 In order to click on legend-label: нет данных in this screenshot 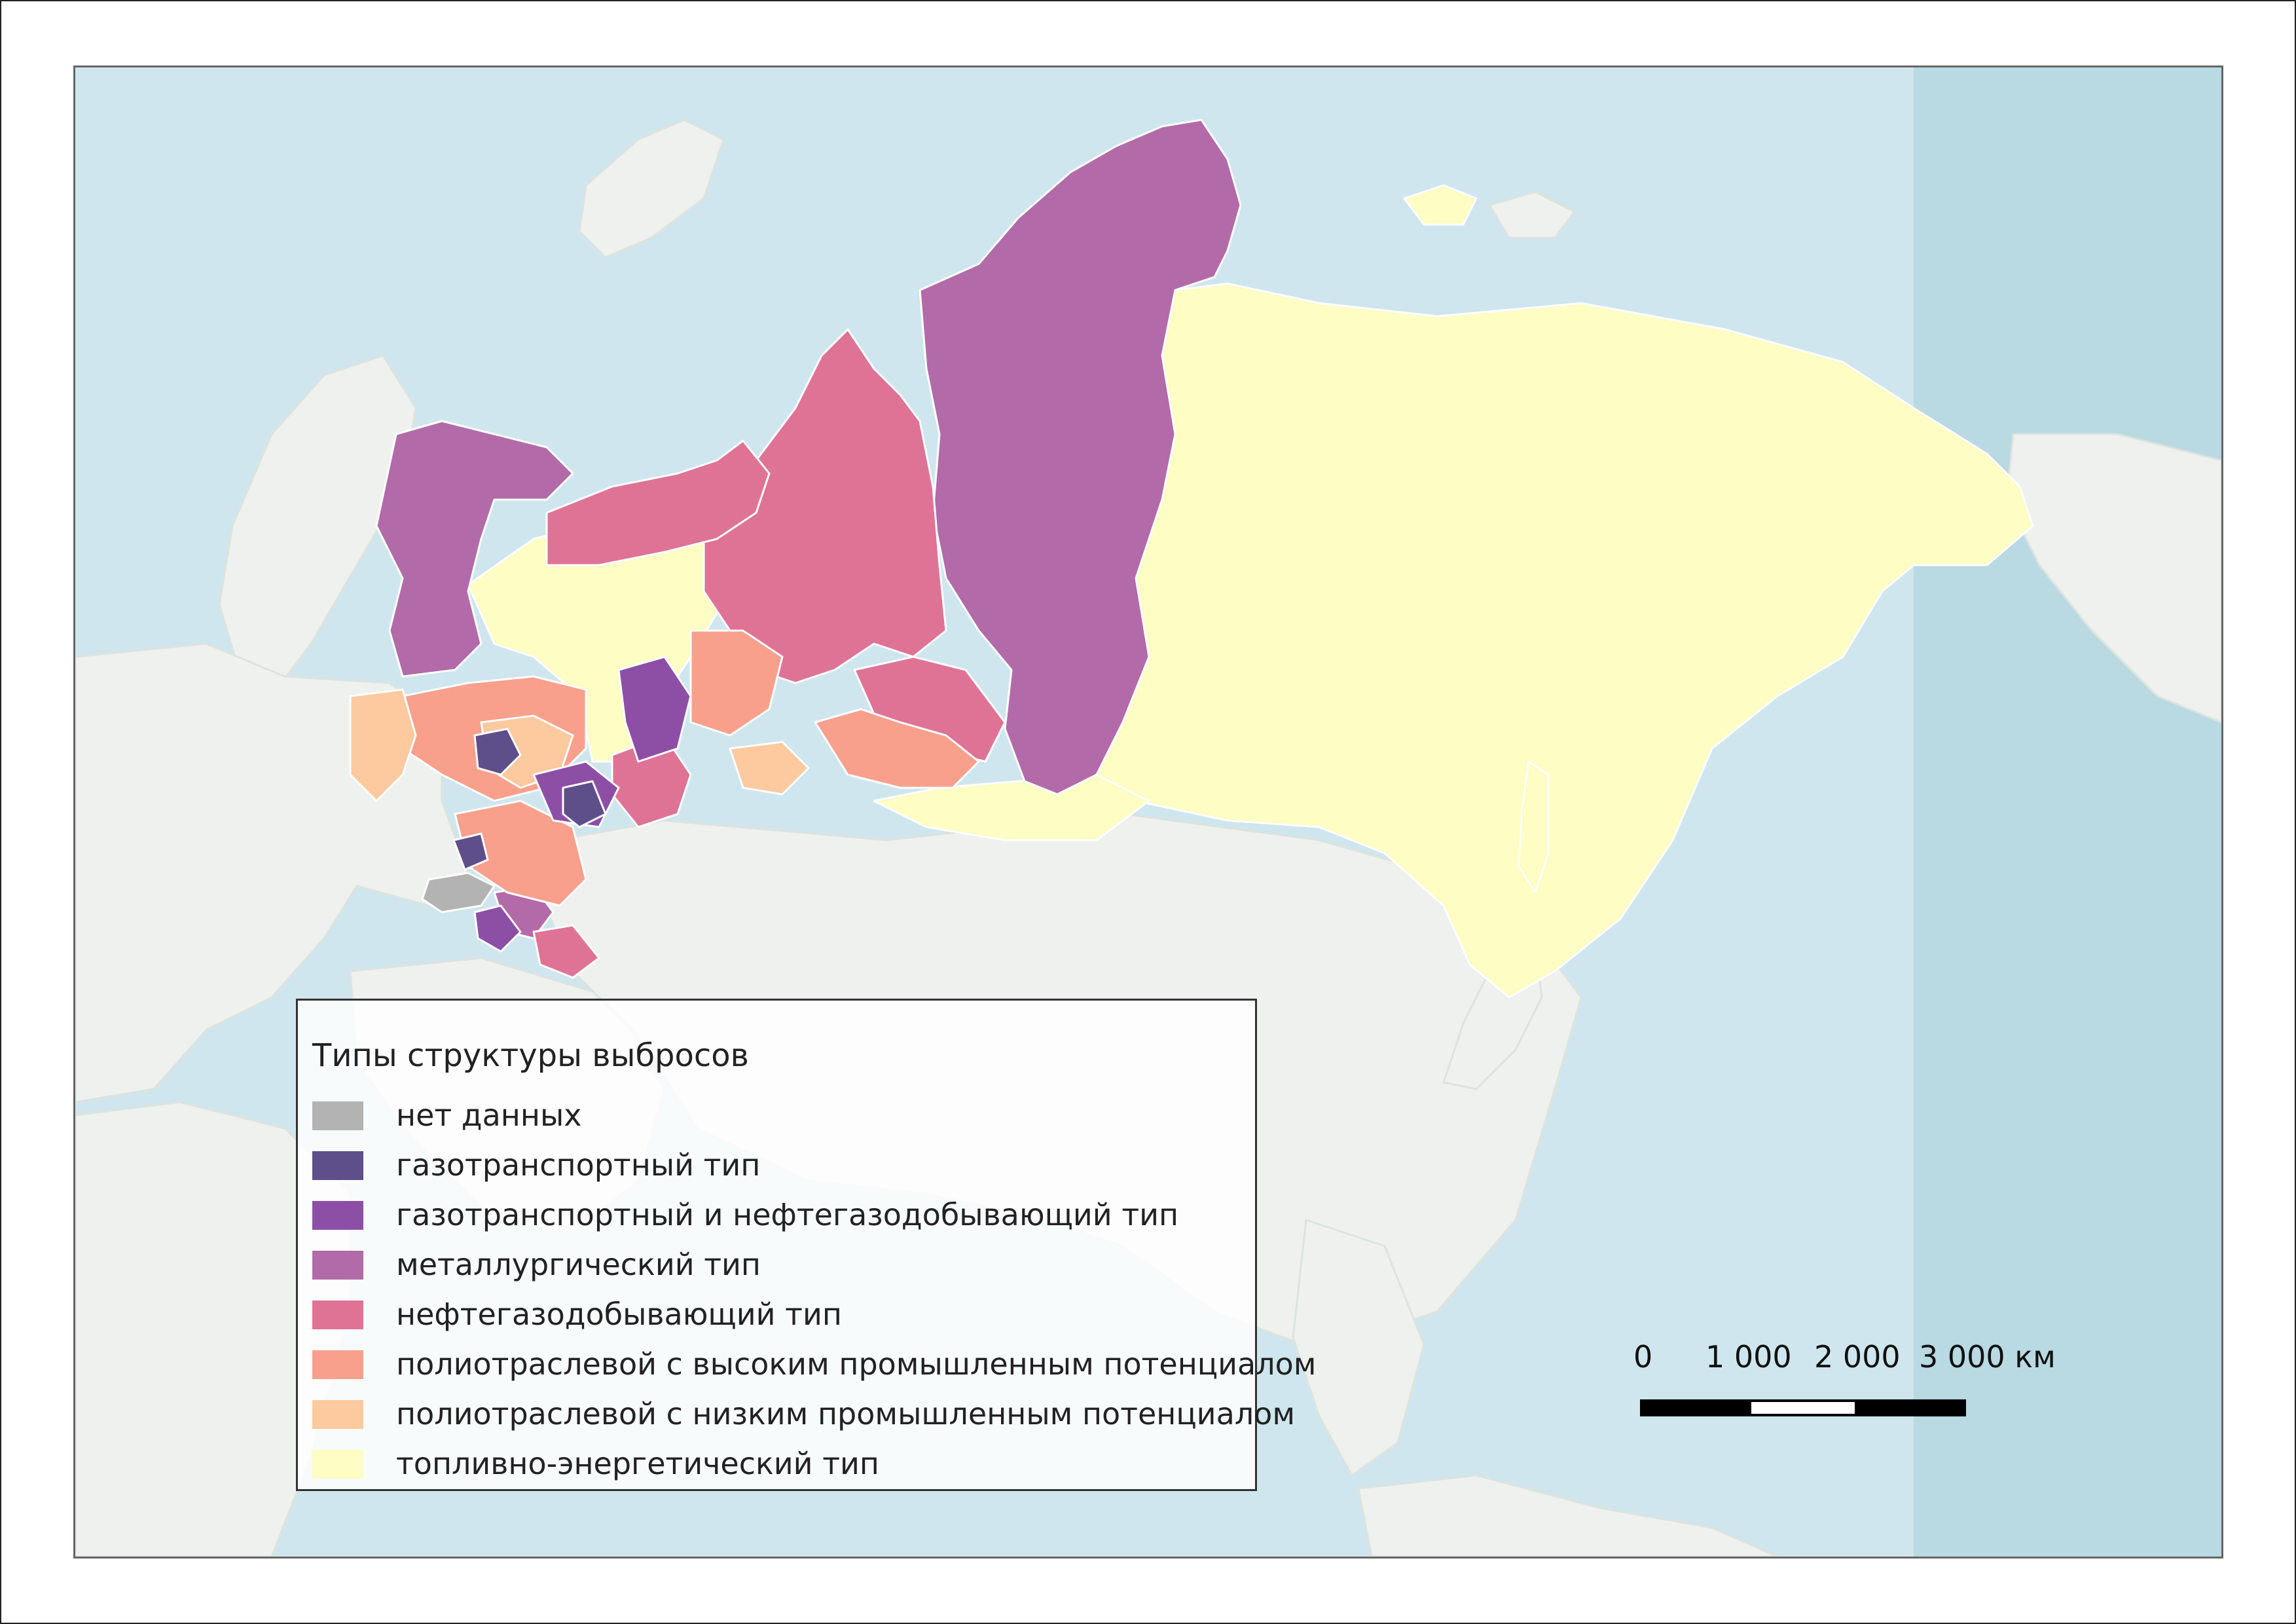, I will do `click(489, 1115)`.